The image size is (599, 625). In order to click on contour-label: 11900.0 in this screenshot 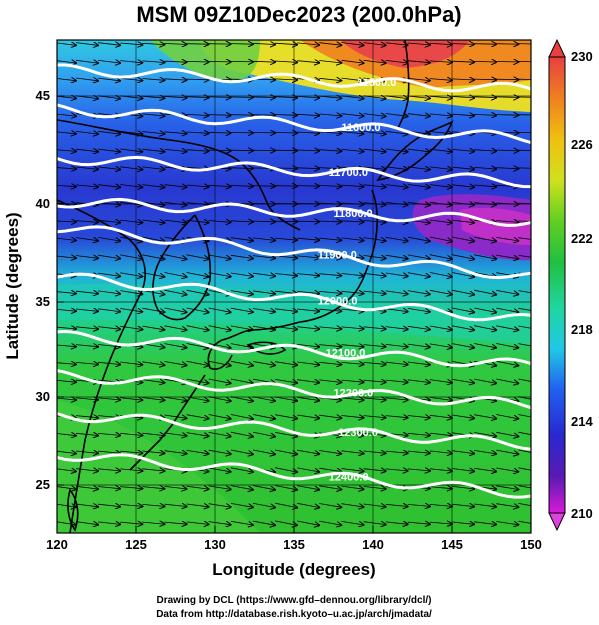, I will do `click(337, 256)`.